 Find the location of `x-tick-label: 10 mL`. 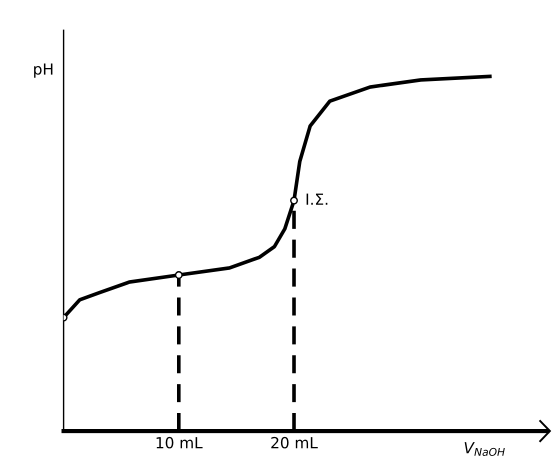

x-tick-label: 10 mL is located at coordinates (179, 442).